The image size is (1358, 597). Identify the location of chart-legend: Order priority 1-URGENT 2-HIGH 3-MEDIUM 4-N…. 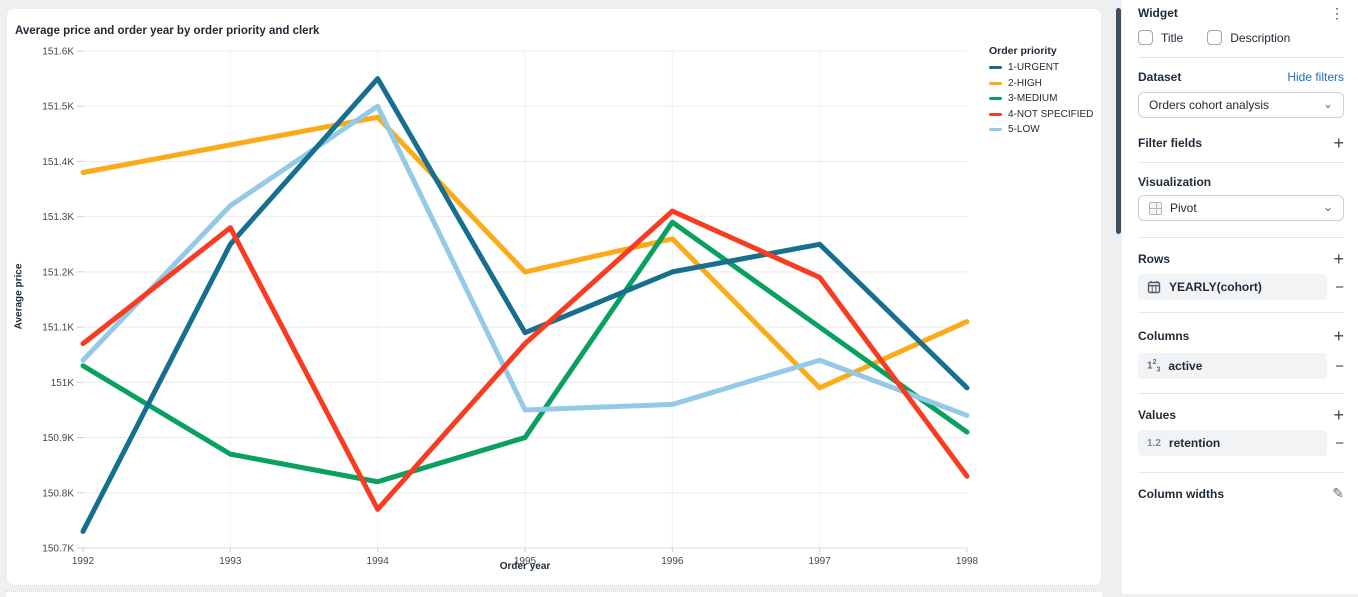
(1045, 92).